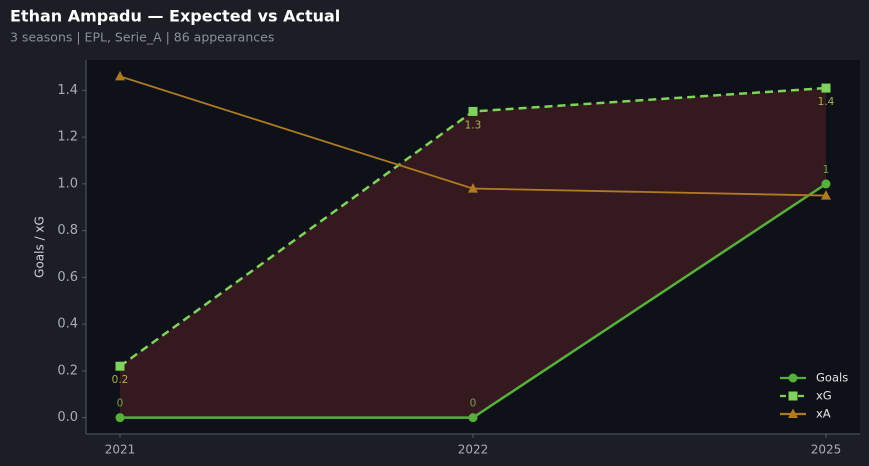 The width and height of the screenshot is (869, 466). What do you see at coordinates (175, 16) in the screenshot?
I see `chart-title: Ethan Ampadu — Expected vs Actual` at bounding box center [175, 16].